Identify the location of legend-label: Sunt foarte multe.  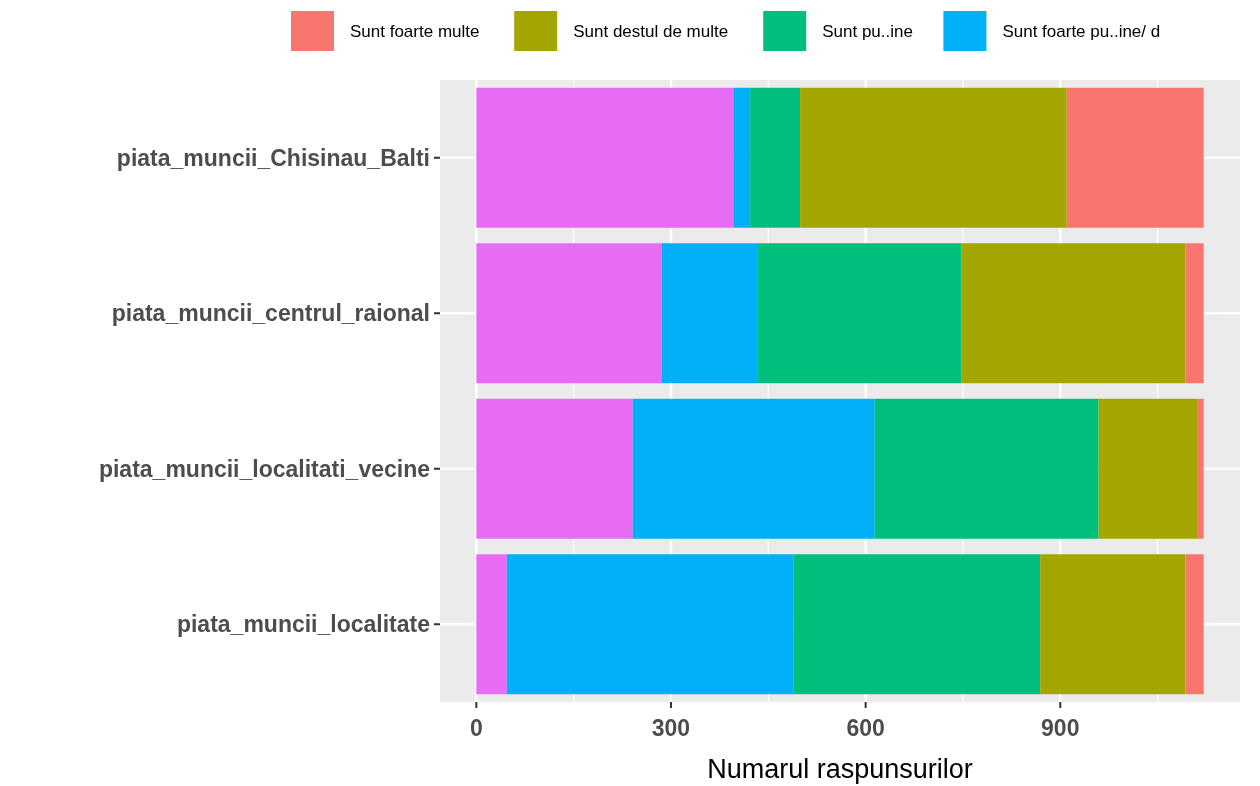
(415, 31).